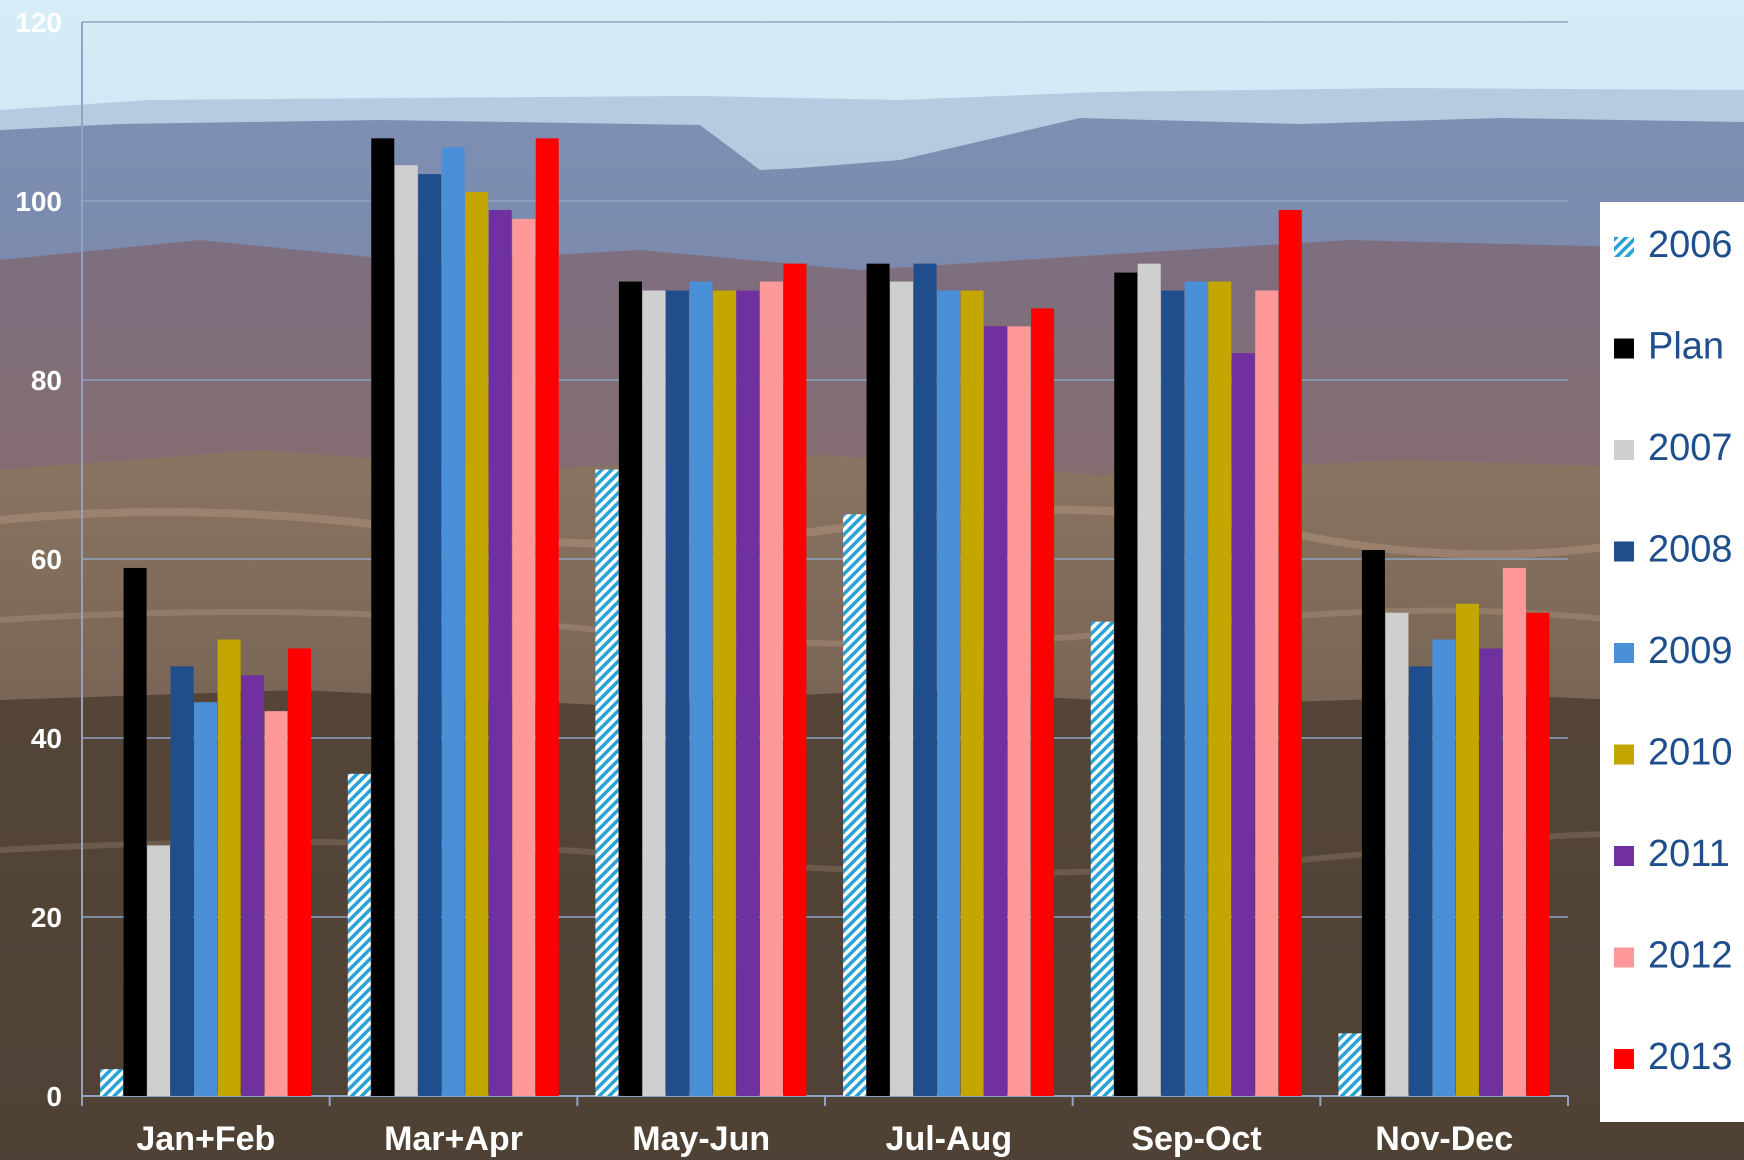 The height and width of the screenshot is (1160, 1744). I want to click on y-tick-label: 100, so click(38, 201).